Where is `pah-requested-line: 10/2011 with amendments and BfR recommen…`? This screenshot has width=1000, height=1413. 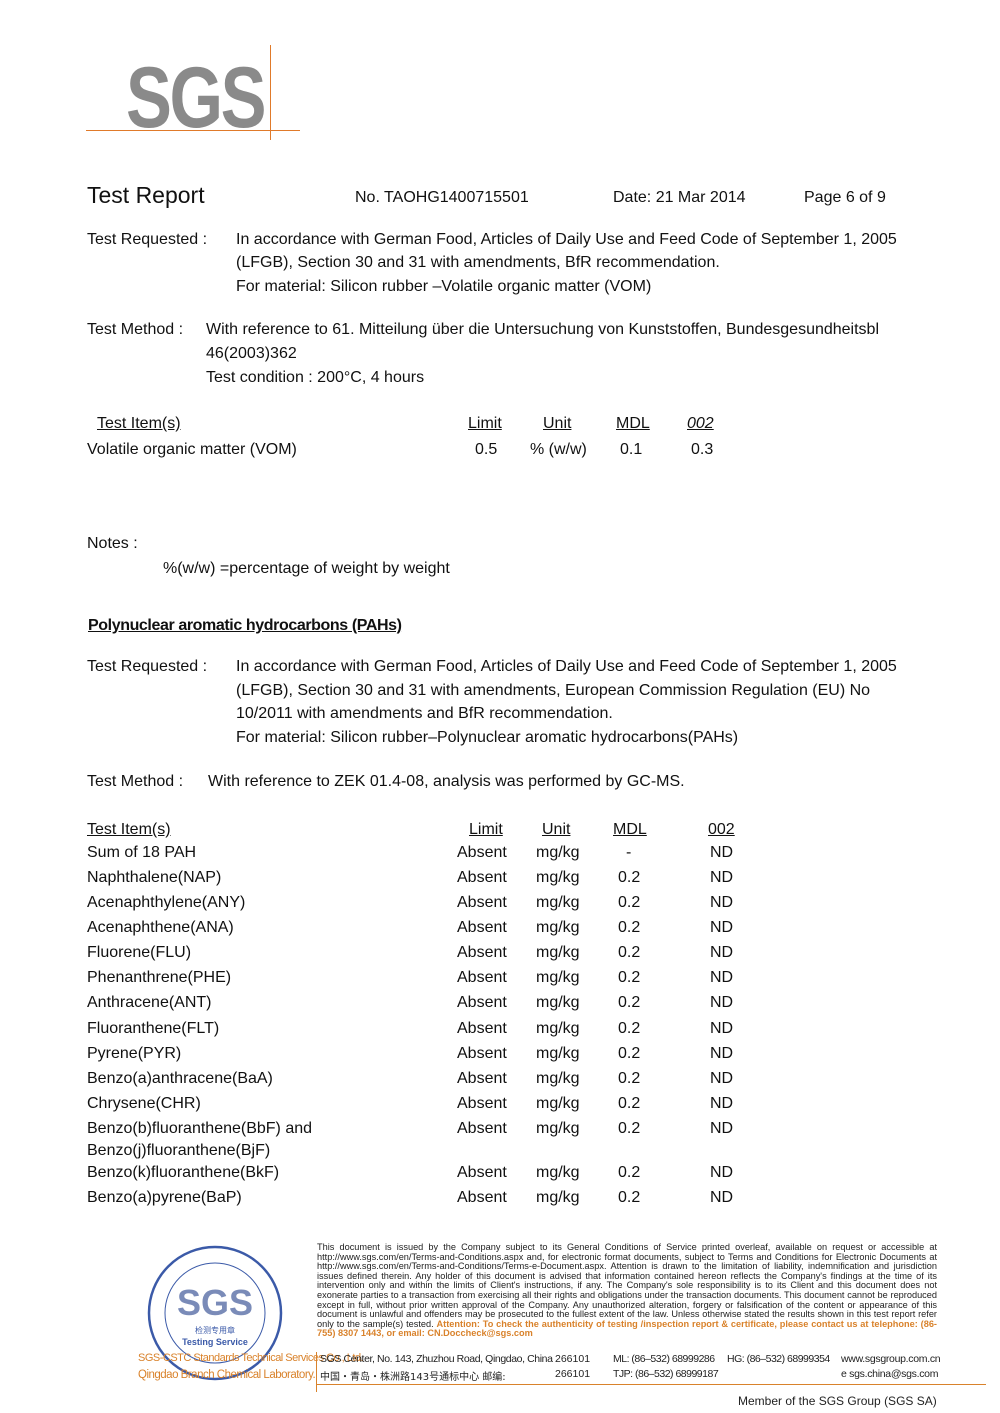 pah-requested-line: 10/2011 with amendments and BfR recommen… is located at coordinates (424, 713).